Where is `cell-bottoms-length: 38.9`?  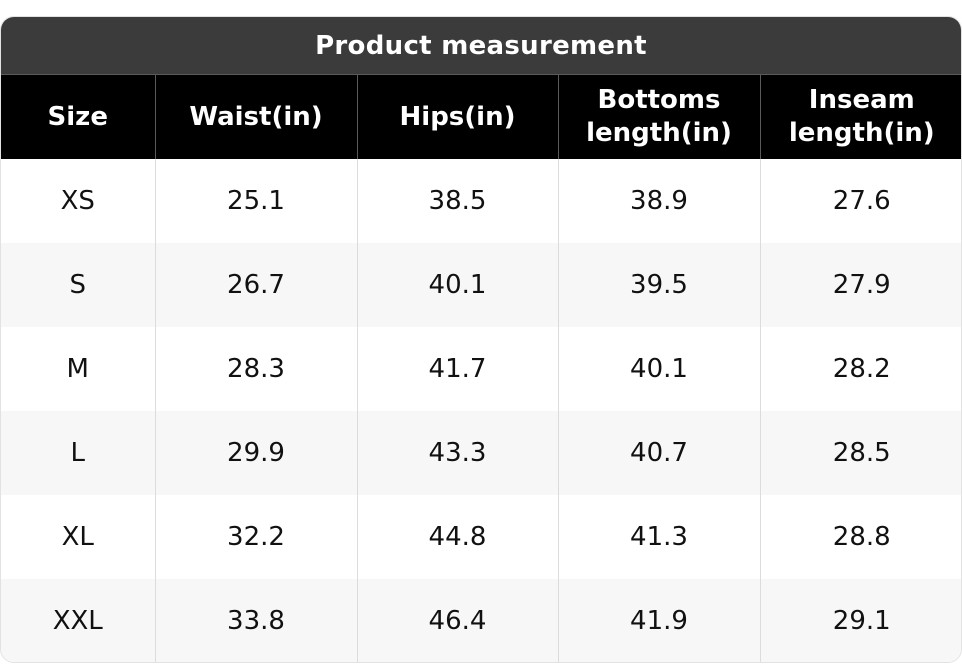 cell-bottoms-length: 38.9 is located at coordinates (658, 201).